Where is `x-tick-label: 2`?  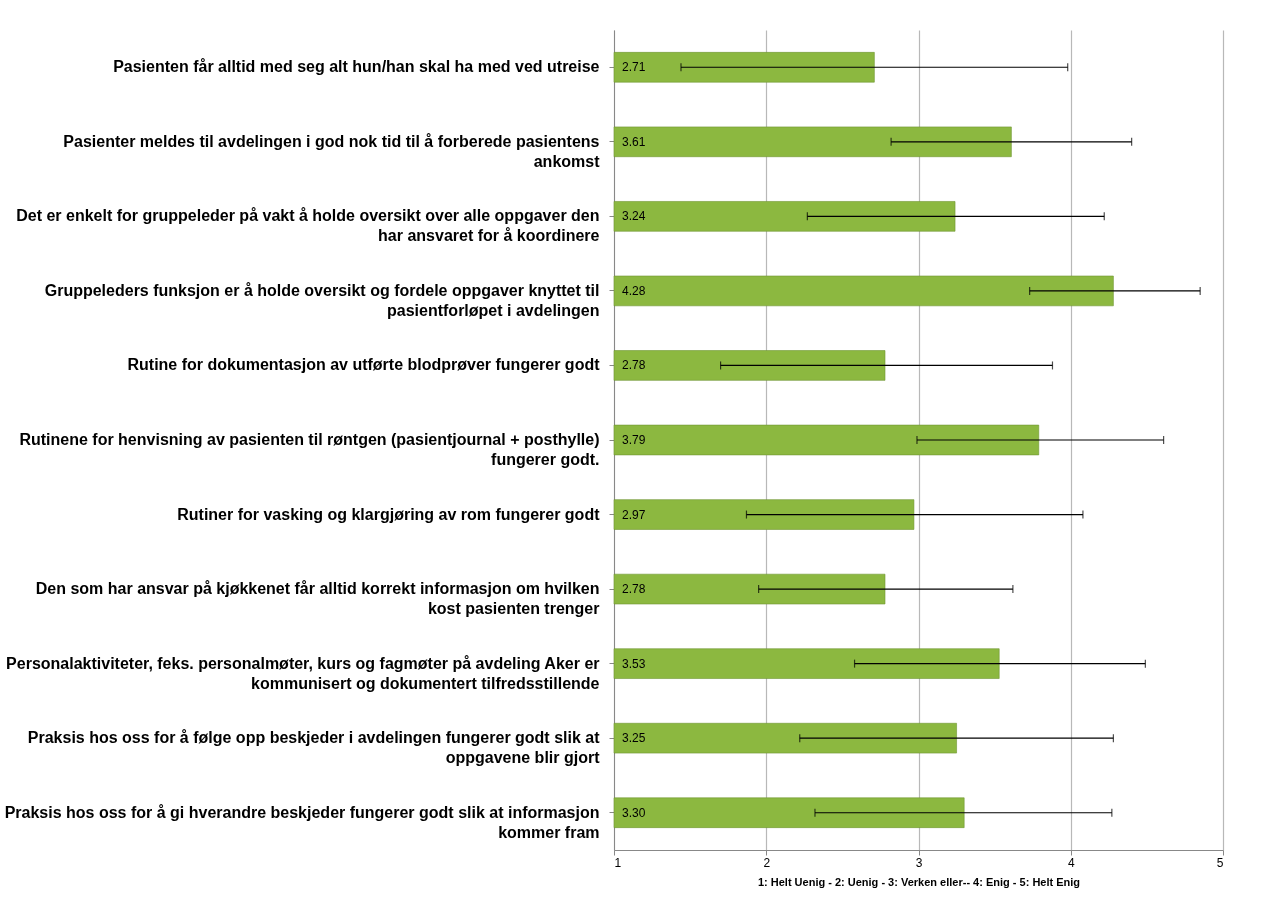 x-tick-label: 2 is located at coordinates (767, 862).